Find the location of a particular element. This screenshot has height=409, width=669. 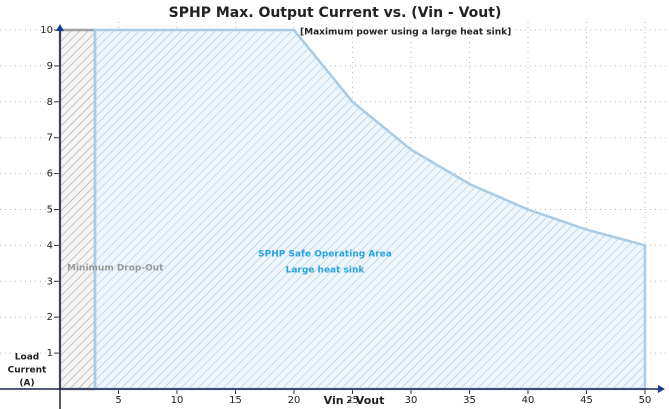

x-axis-label: Vin - Vout is located at coordinates (354, 400).